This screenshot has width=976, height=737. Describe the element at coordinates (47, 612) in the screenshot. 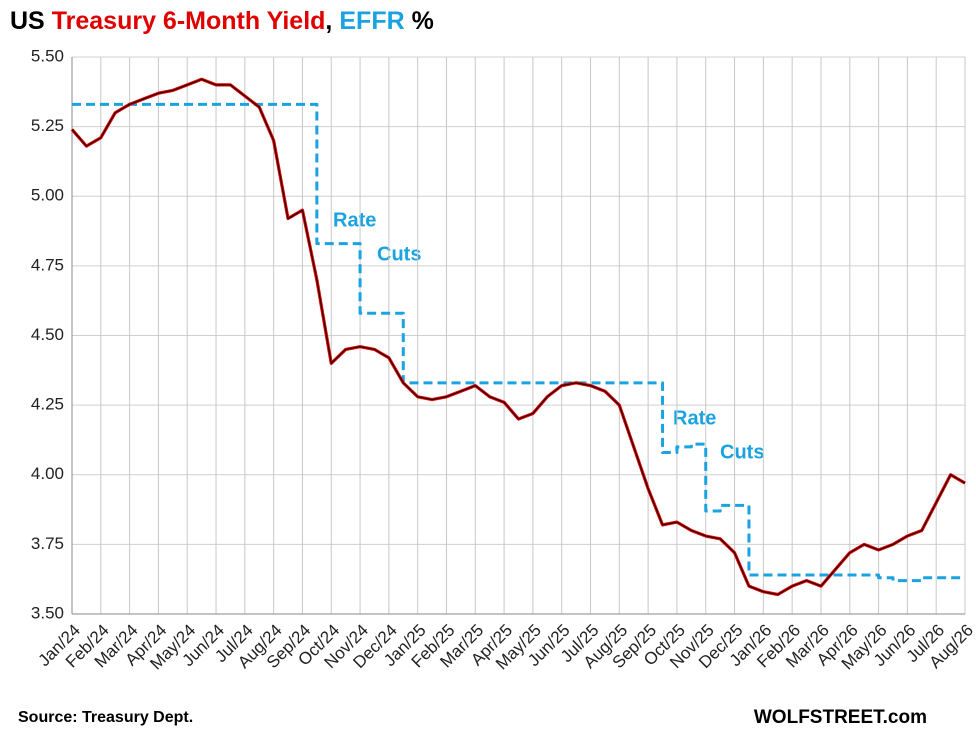

I see `y-tick-label: 3.50` at that location.